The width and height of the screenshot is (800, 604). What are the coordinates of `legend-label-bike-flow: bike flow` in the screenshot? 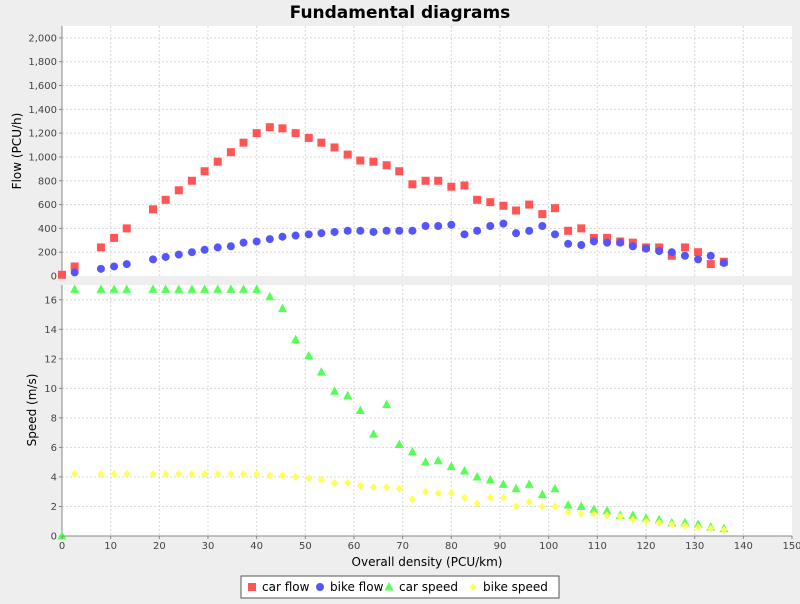 It's located at (357, 587).